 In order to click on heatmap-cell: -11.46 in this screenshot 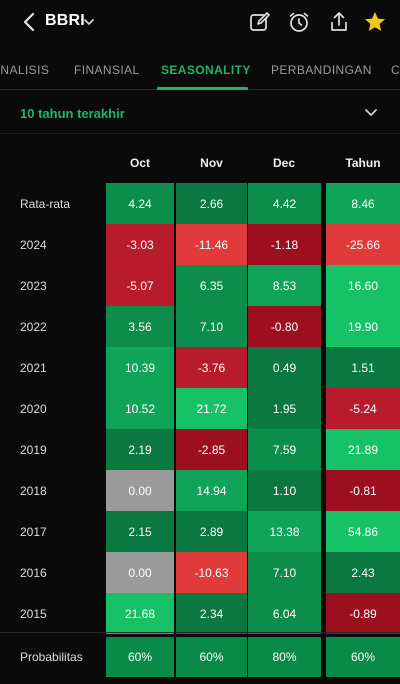, I will do `click(211, 244)`.